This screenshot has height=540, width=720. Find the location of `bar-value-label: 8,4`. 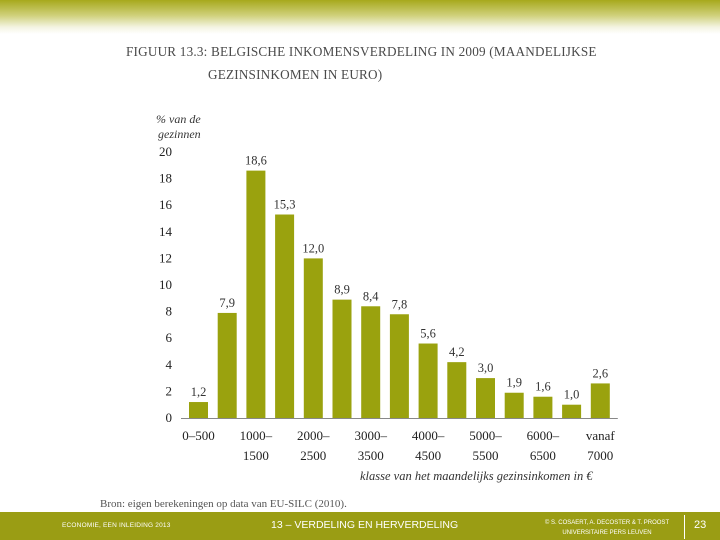

bar-value-label: 8,4 is located at coordinates (371, 296).